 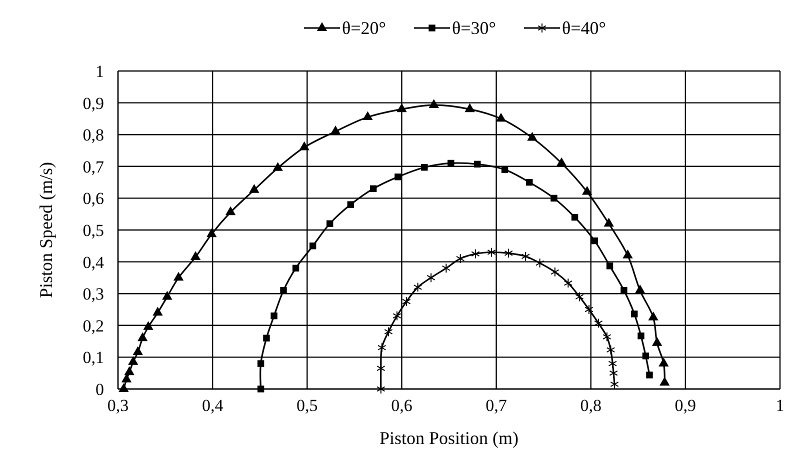 What do you see at coordinates (401, 405) in the screenshot?
I see `x-tick-label: 0,6` at bounding box center [401, 405].